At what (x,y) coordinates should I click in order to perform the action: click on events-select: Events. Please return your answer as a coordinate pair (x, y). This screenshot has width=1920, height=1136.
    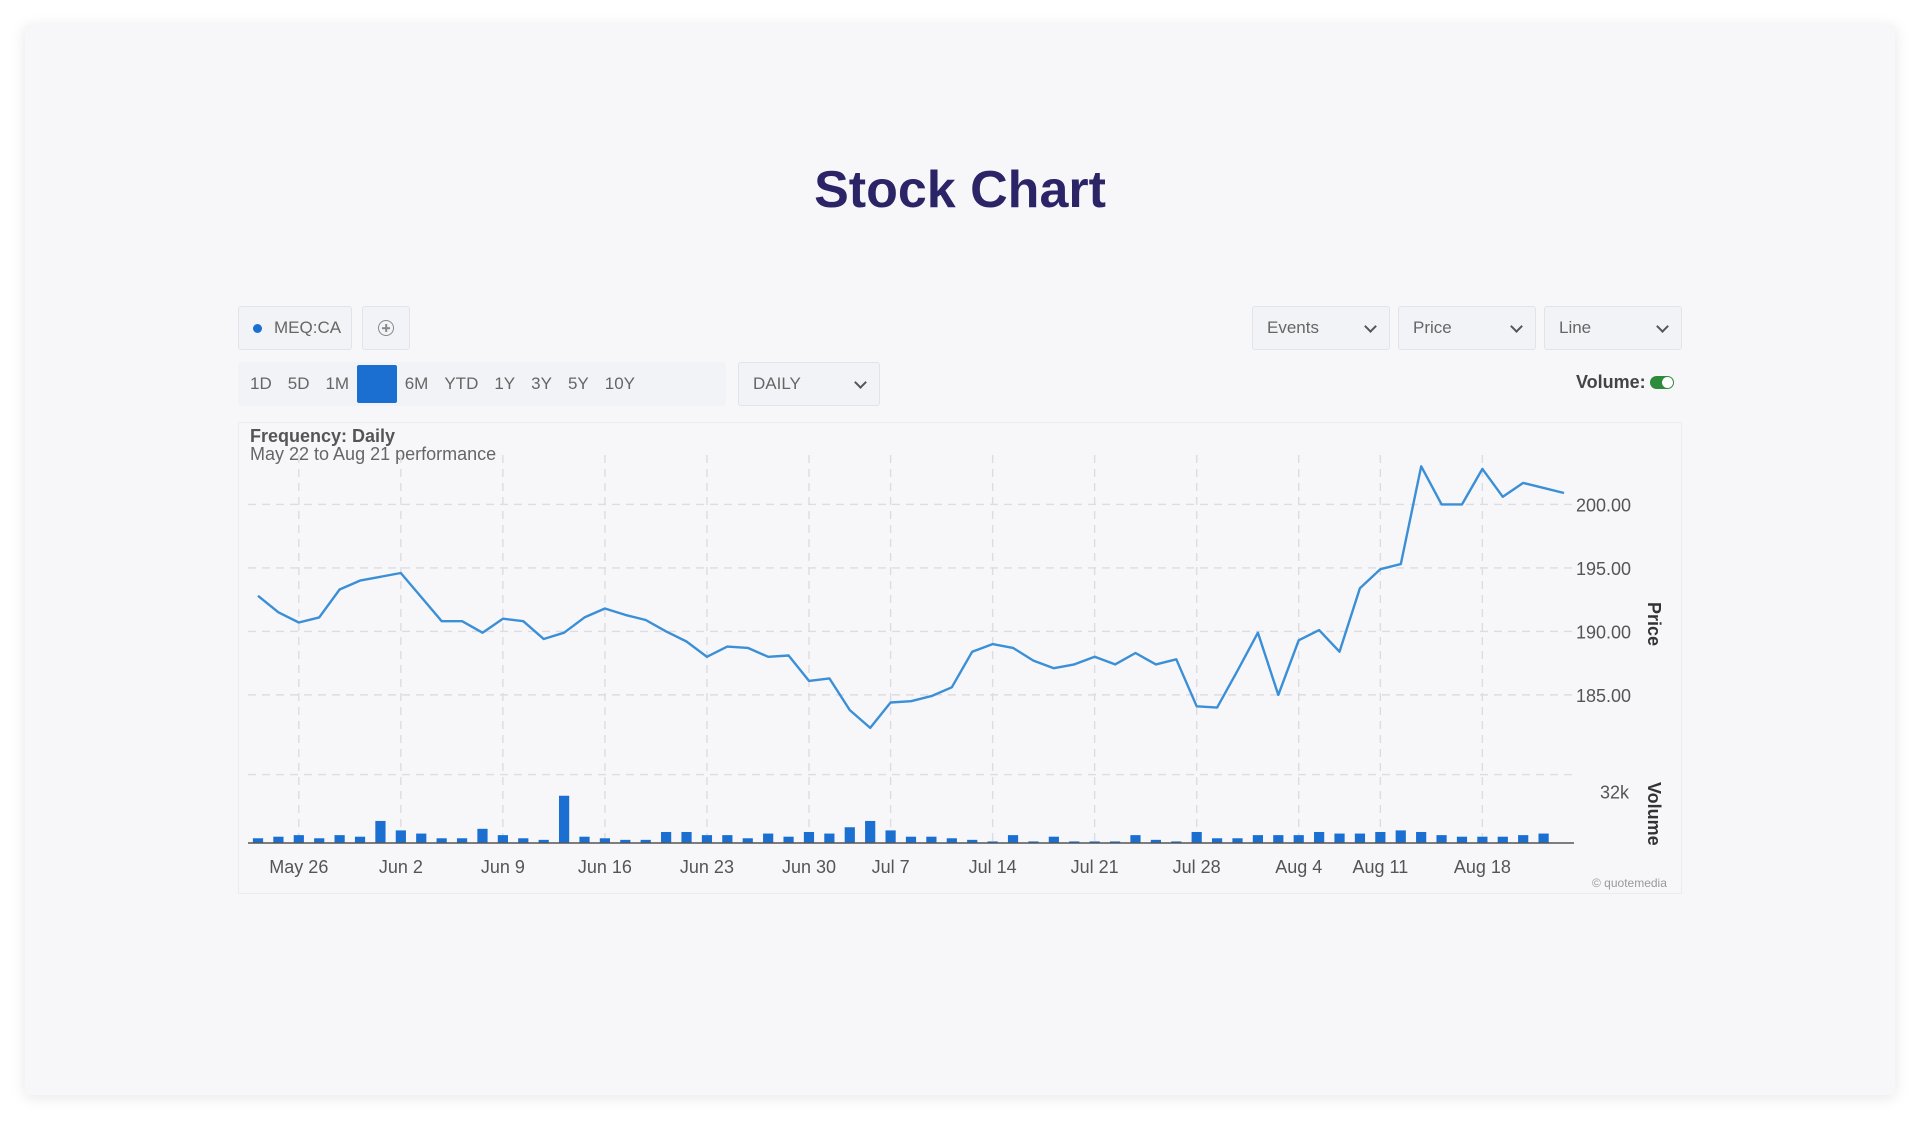
    Looking at the image, I should click on (1321, 328).